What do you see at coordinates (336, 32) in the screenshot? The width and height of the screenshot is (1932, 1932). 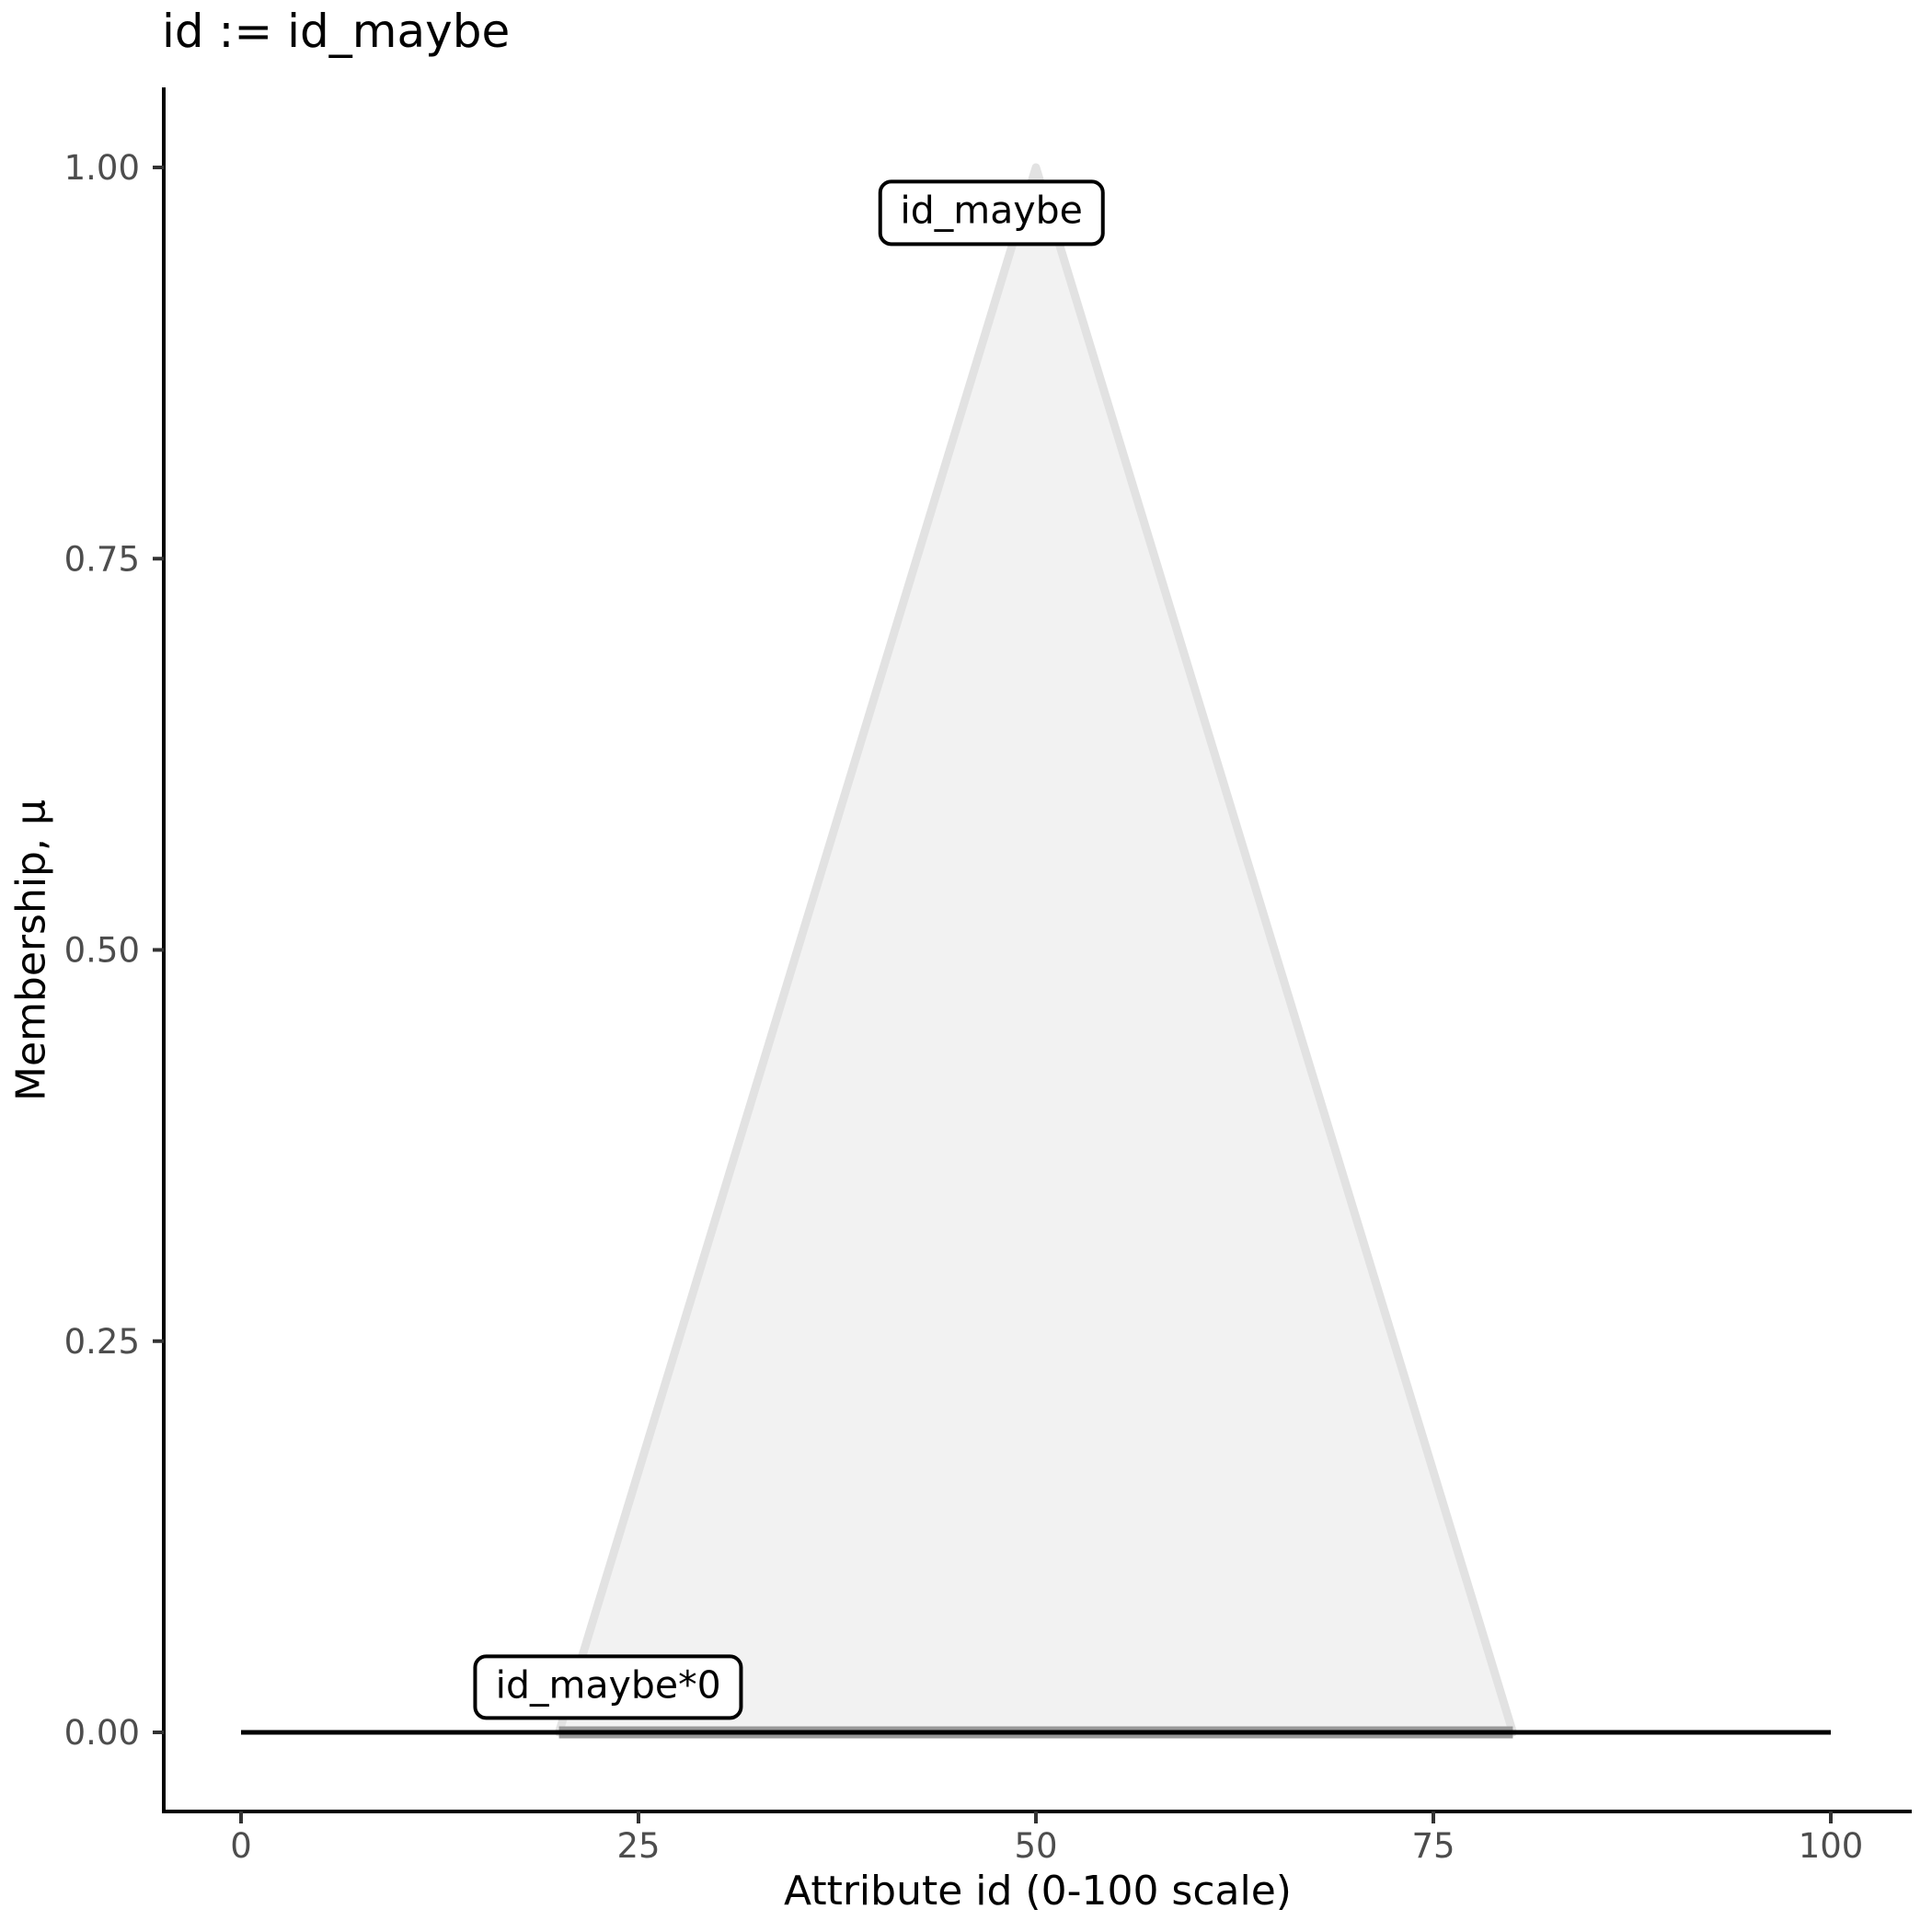 I see `figure-title: id := id_maybe` at bounding box center [336, 32].